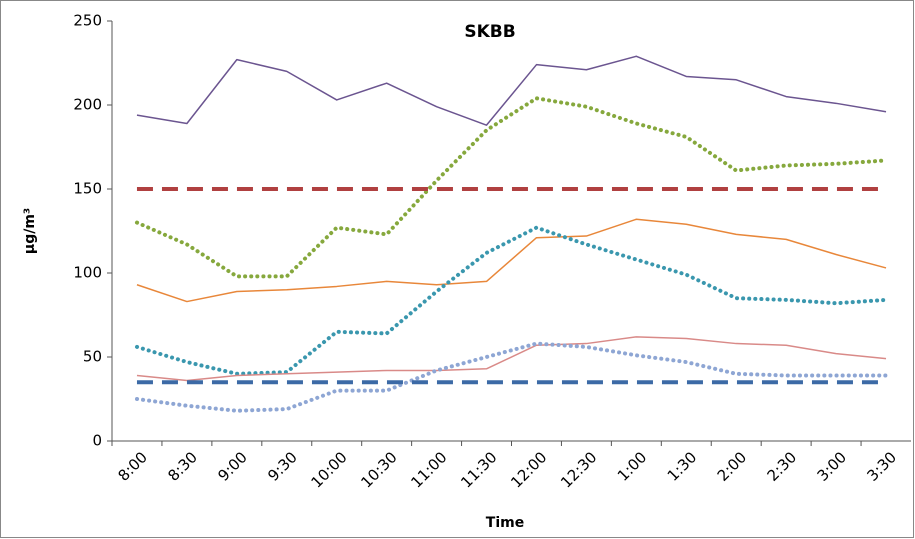 The width and height of the screenshot is (915, 539). What do you see at coordinates (87, 273) in the screenshot?
I see `y-tick-label: 100` at bounding box center [87, 273].